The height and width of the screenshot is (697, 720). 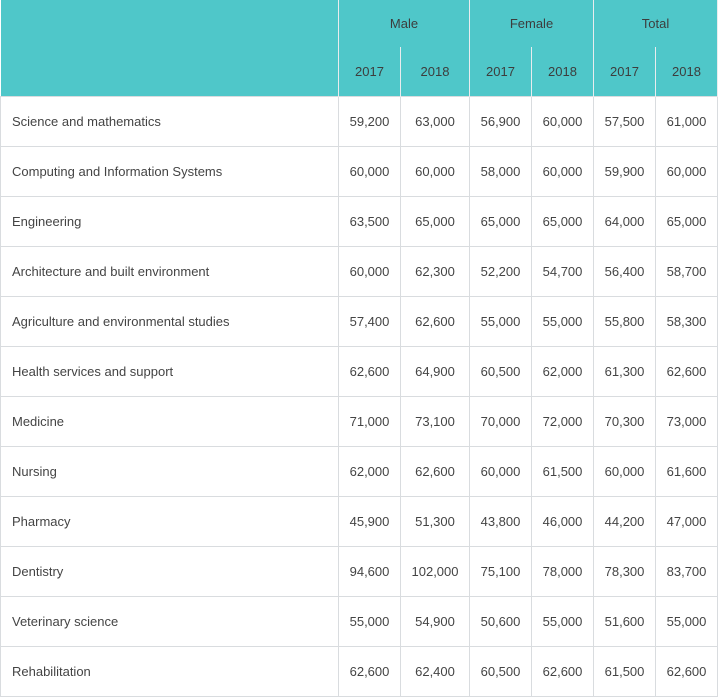 What do you see at coordinates (169, 621) in the screenshot?
I see `row-field-label: Veterinary science` at bounding box center [169, 621].